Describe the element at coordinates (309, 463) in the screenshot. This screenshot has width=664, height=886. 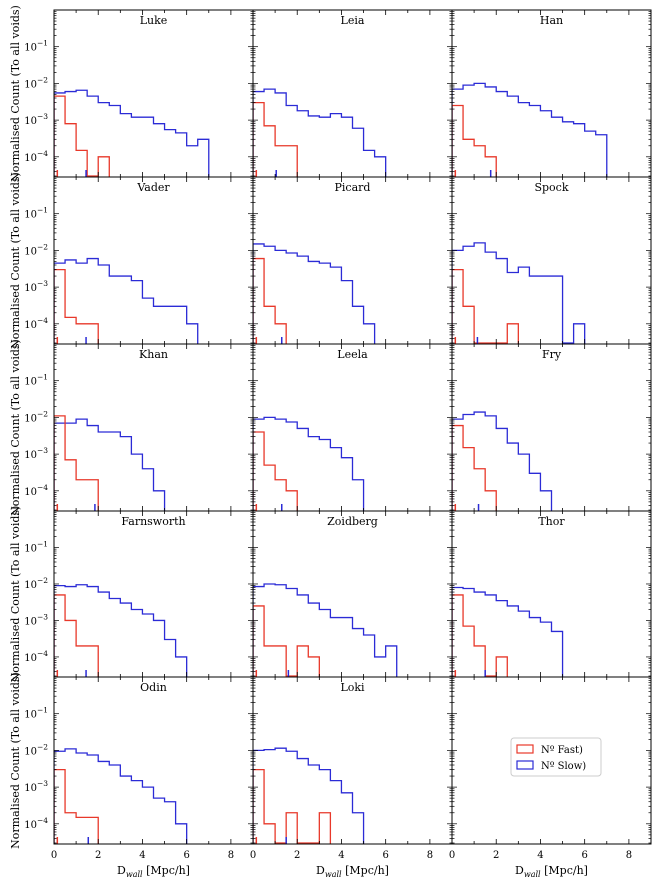
I see `series-slow-leela` at that location.